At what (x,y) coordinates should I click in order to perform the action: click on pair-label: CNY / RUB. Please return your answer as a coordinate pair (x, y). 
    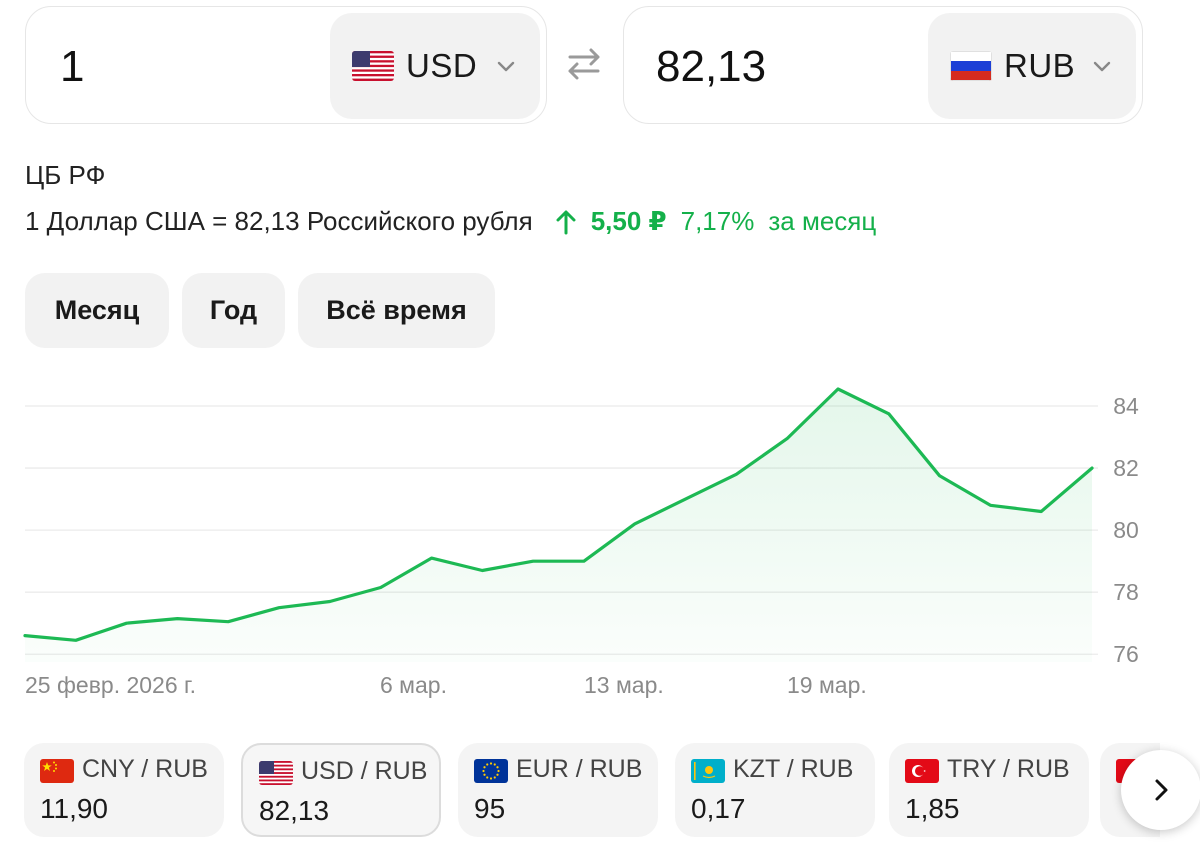
    Looking at the image, I should click on (145, 769).